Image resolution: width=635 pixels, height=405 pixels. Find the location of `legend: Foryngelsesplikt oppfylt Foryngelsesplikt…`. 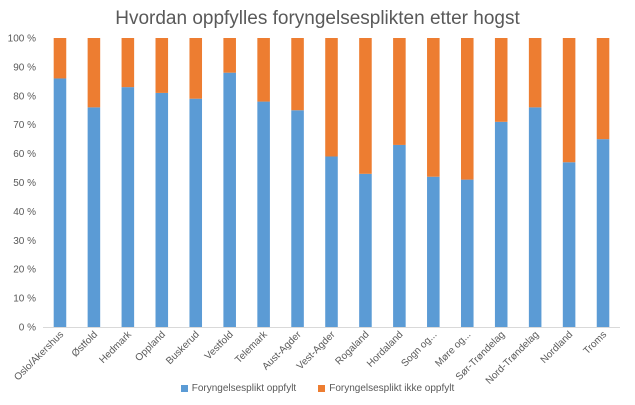

legend: Foryngelsesplikt oppfylt Foryngelsesplikt… is located at coordinates (317, 388).